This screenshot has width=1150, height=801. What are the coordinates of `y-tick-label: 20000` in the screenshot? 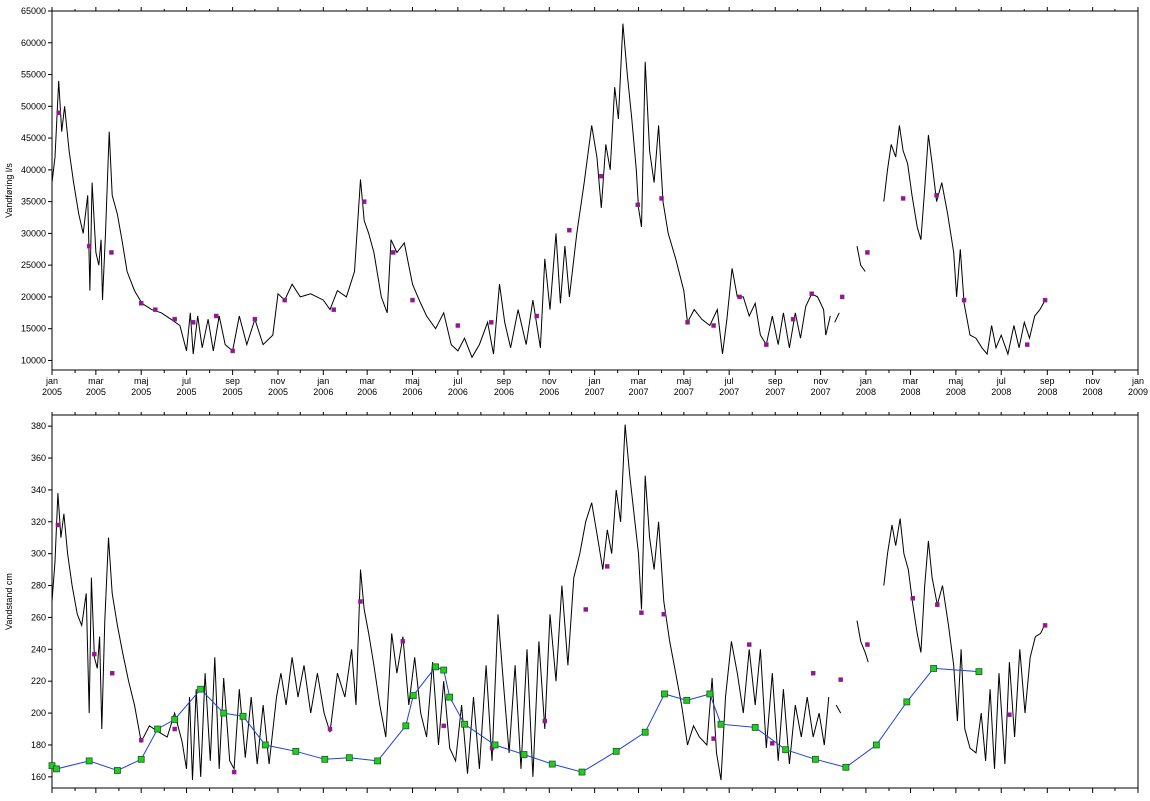 It's located at (33, 297).